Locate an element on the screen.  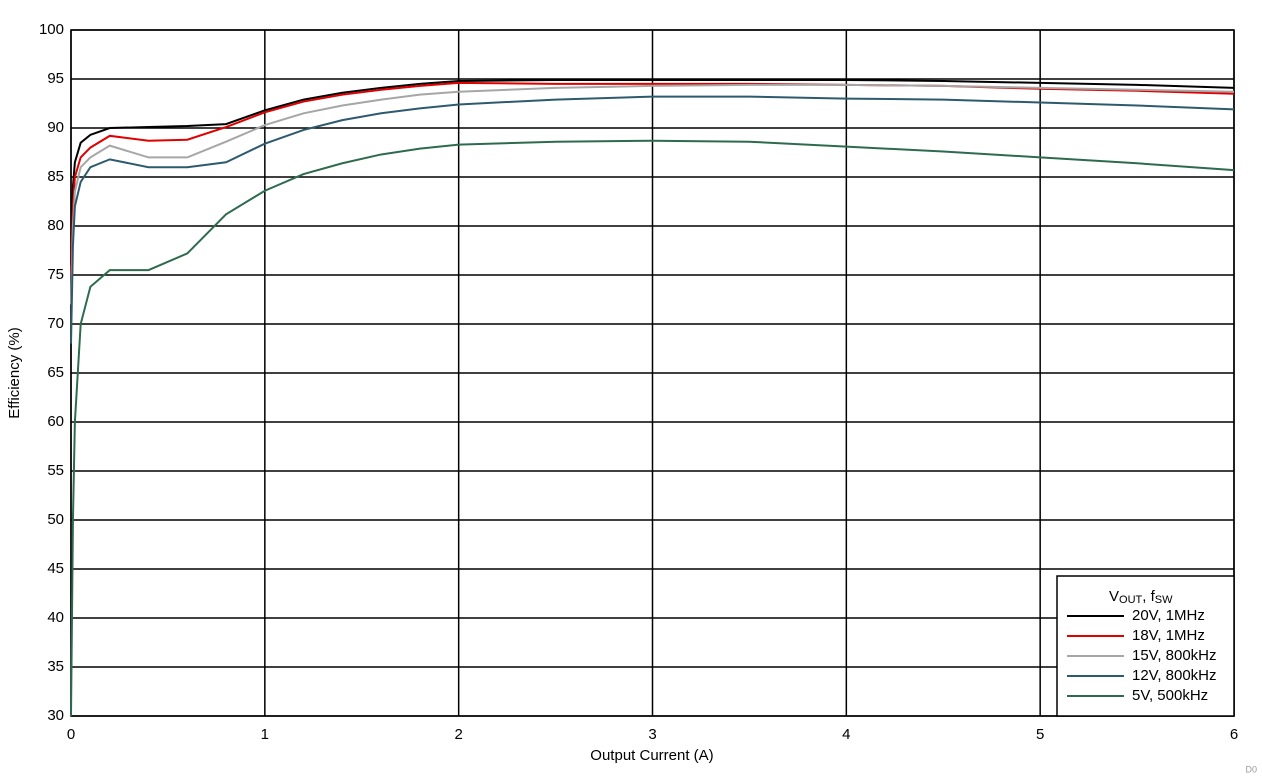
x-axis-label: Output Current (A) is located at coordinates (651, 755).